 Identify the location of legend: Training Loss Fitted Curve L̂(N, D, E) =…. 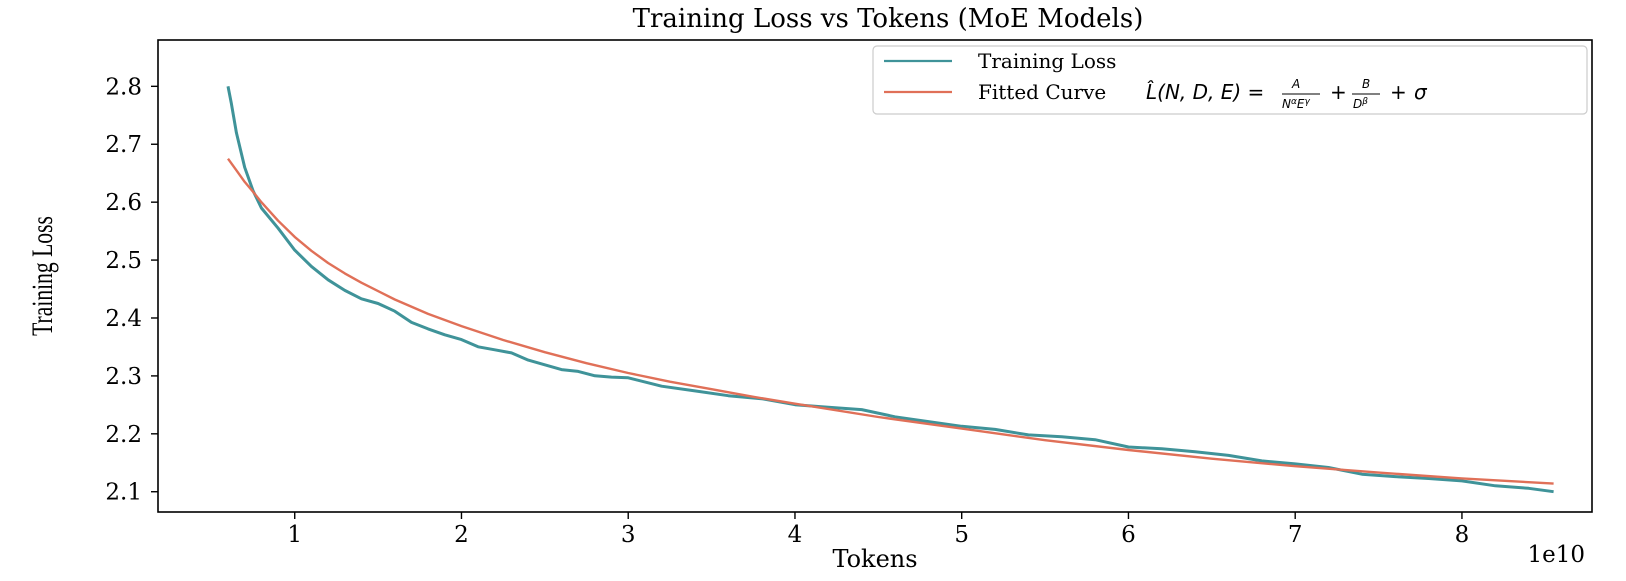
(1230, 80).